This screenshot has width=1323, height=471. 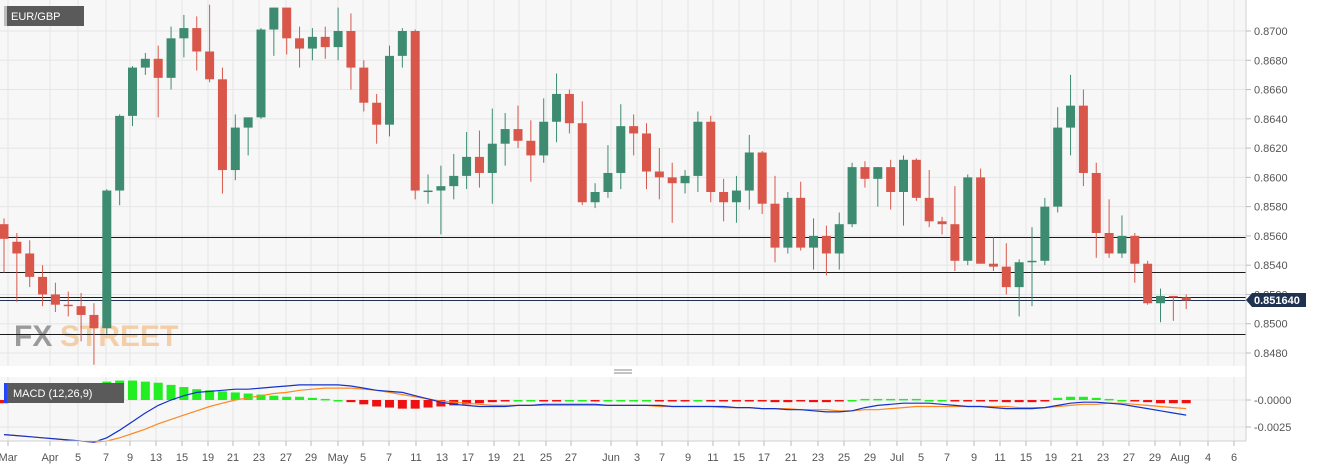 What do you see at coordinates (623, 409) in the screenshot?
I see `macd-panel` at bounding box center [623, 409].